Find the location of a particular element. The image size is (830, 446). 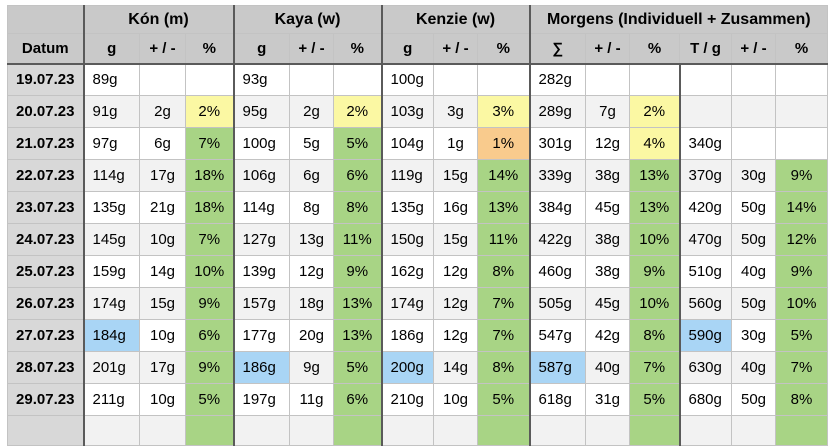

table-cell: 289g is located at coordinates (557, 111).